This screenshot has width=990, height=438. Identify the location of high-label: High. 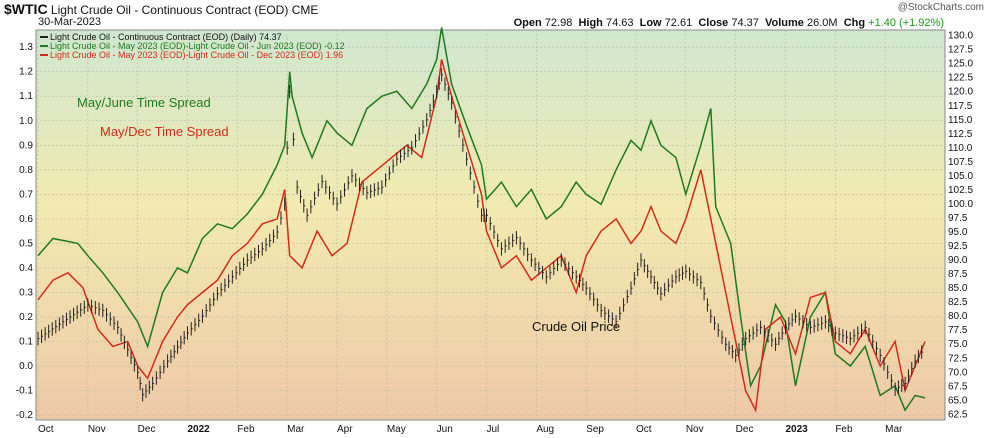
(590, 23).